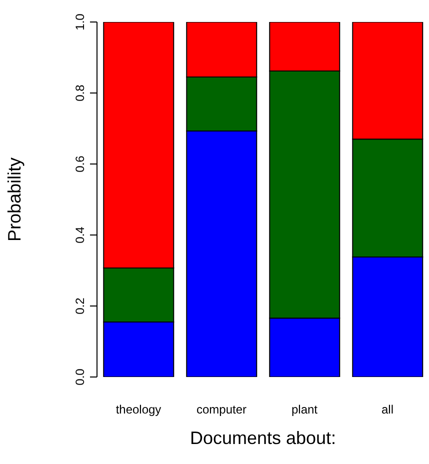  What do you see at coordinates (139, 409) in the screenshot?
I see `x-tick-label: theology` at bounding box center [139, 409].